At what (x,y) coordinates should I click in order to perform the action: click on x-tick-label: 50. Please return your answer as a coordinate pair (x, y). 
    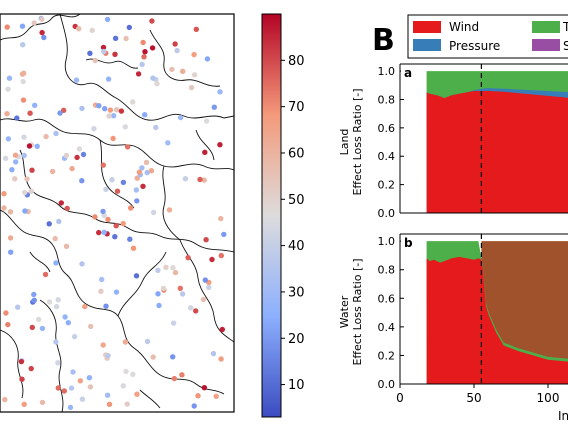
    Looking at the image, I should click on (473, 398).